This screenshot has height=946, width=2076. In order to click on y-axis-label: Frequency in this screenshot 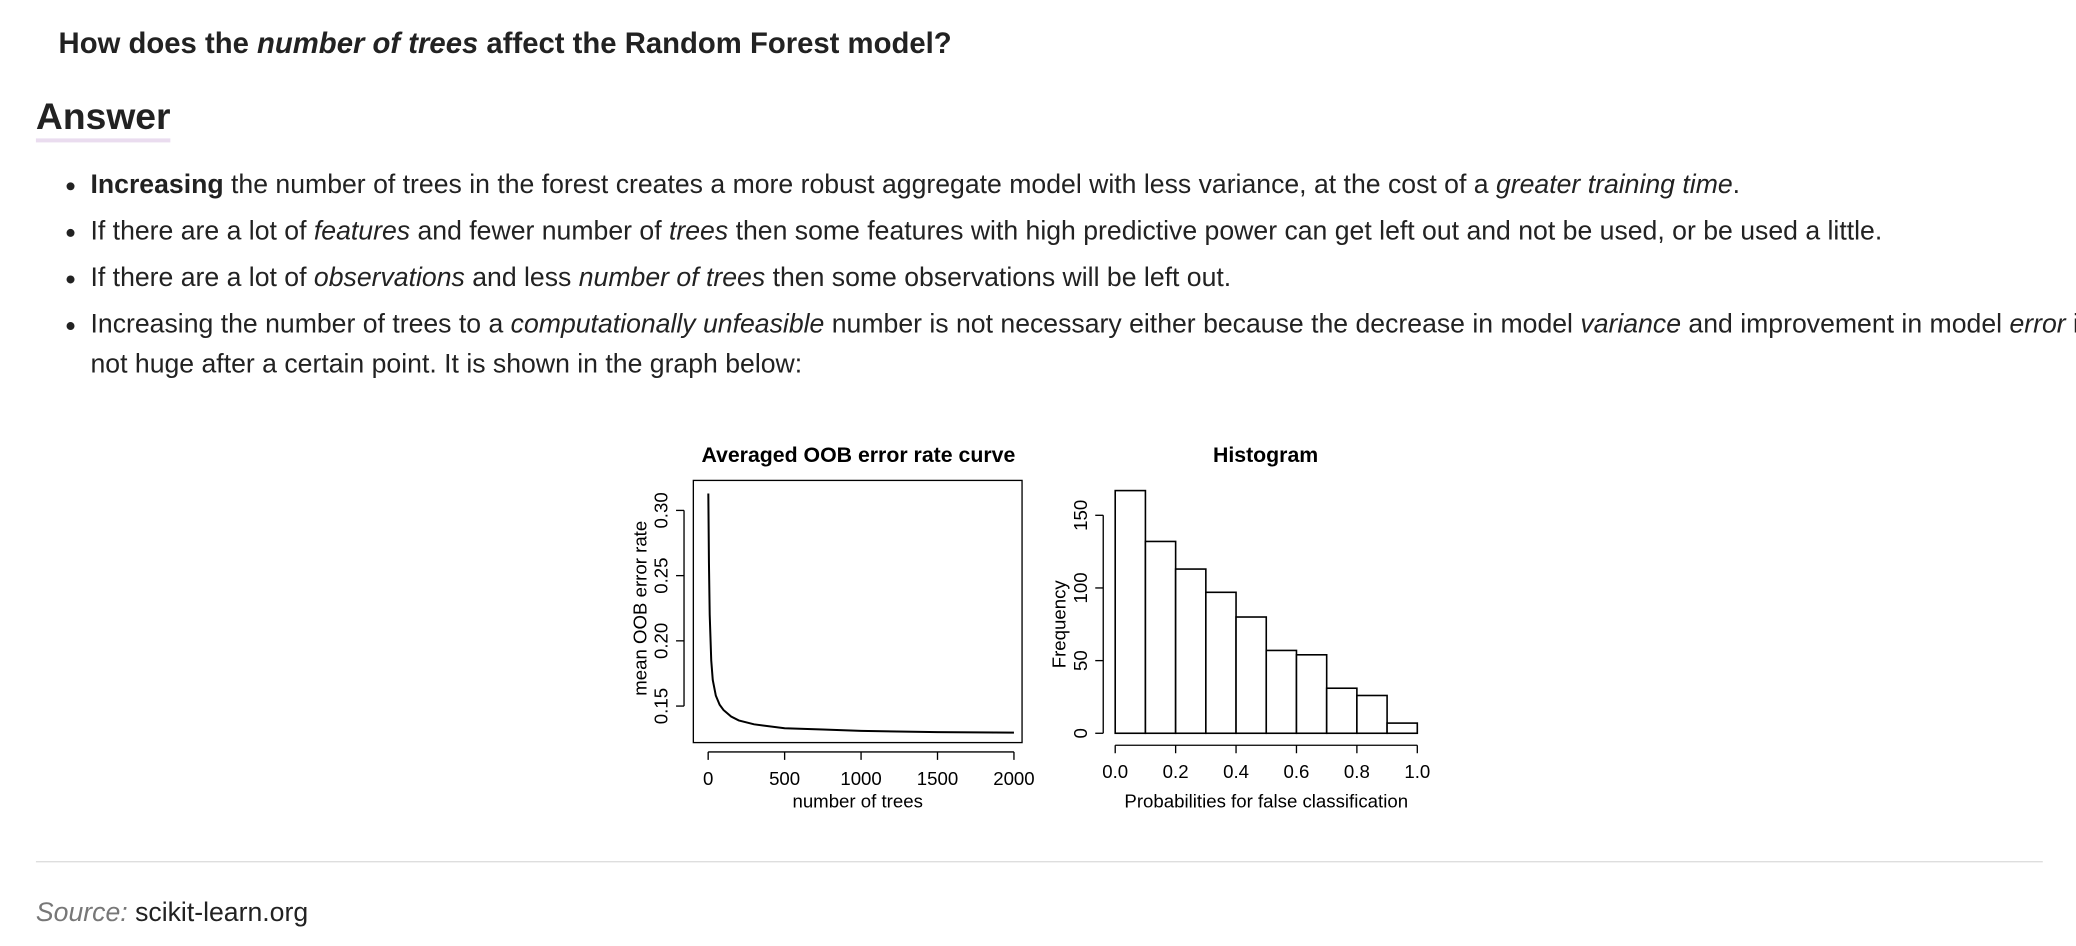, I will do `click(1059, 624)`.